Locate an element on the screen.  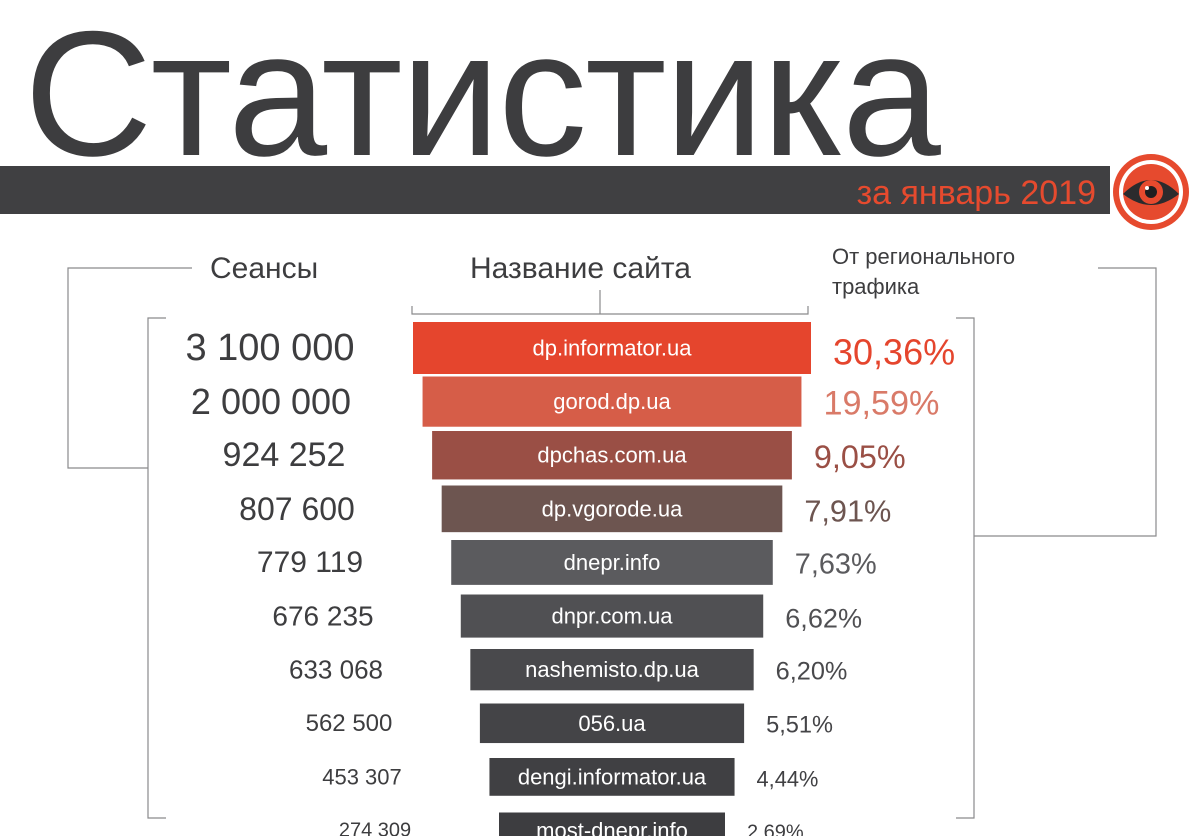
sessions-label: 3 100 000 is located at coordinates (269, 348).